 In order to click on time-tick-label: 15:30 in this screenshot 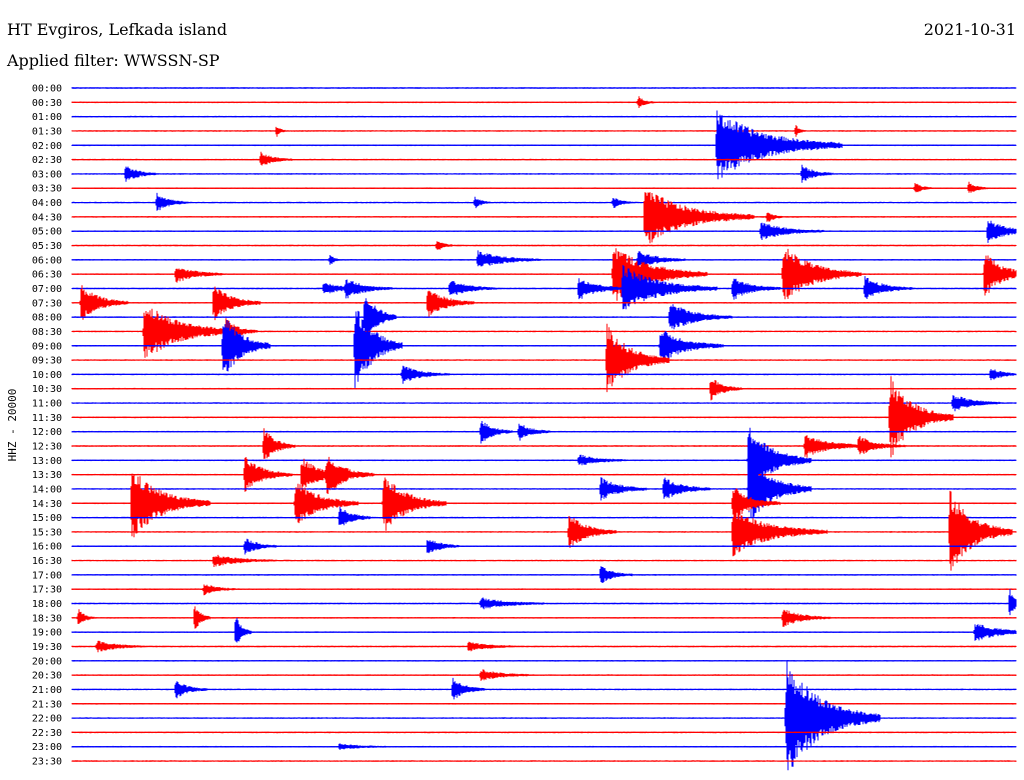, I will do `click(47, 532)`.